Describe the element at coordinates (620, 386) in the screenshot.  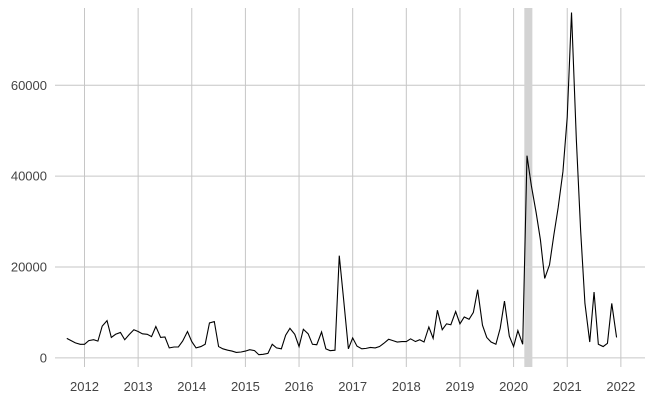
I see `x-tick-label: 2022` at that location.